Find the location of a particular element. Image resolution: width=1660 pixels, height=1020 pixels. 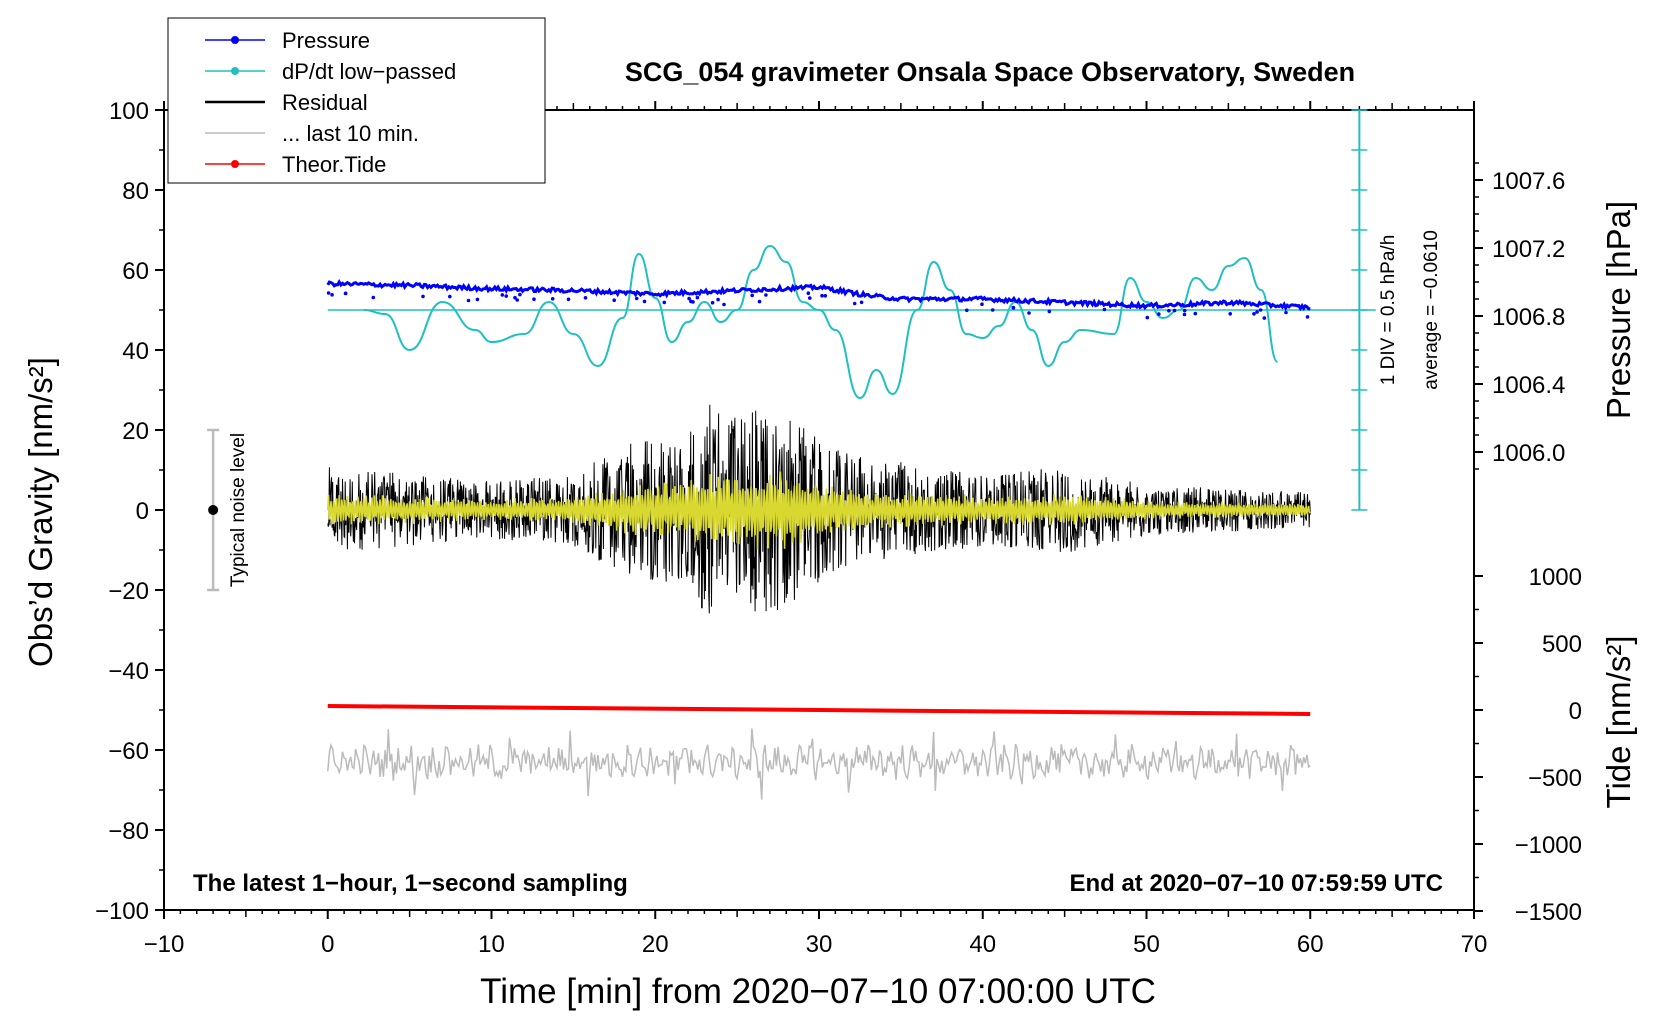

x-axis-label: Time [min] from 2020−07−10 07:00:00 UTC is located at coordinates (818, 991).